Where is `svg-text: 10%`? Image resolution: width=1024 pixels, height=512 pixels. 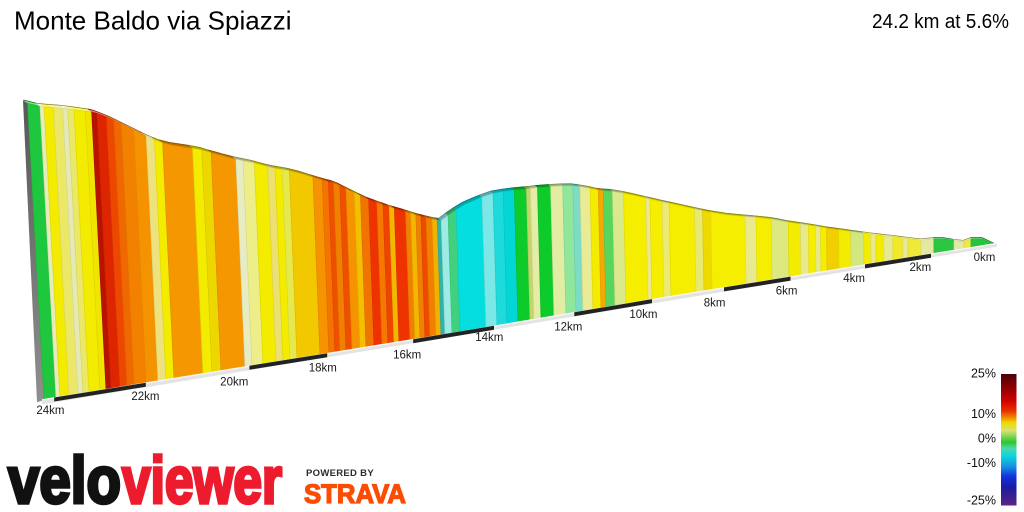
svg-text: 10% is located at coordinates (983, 414).